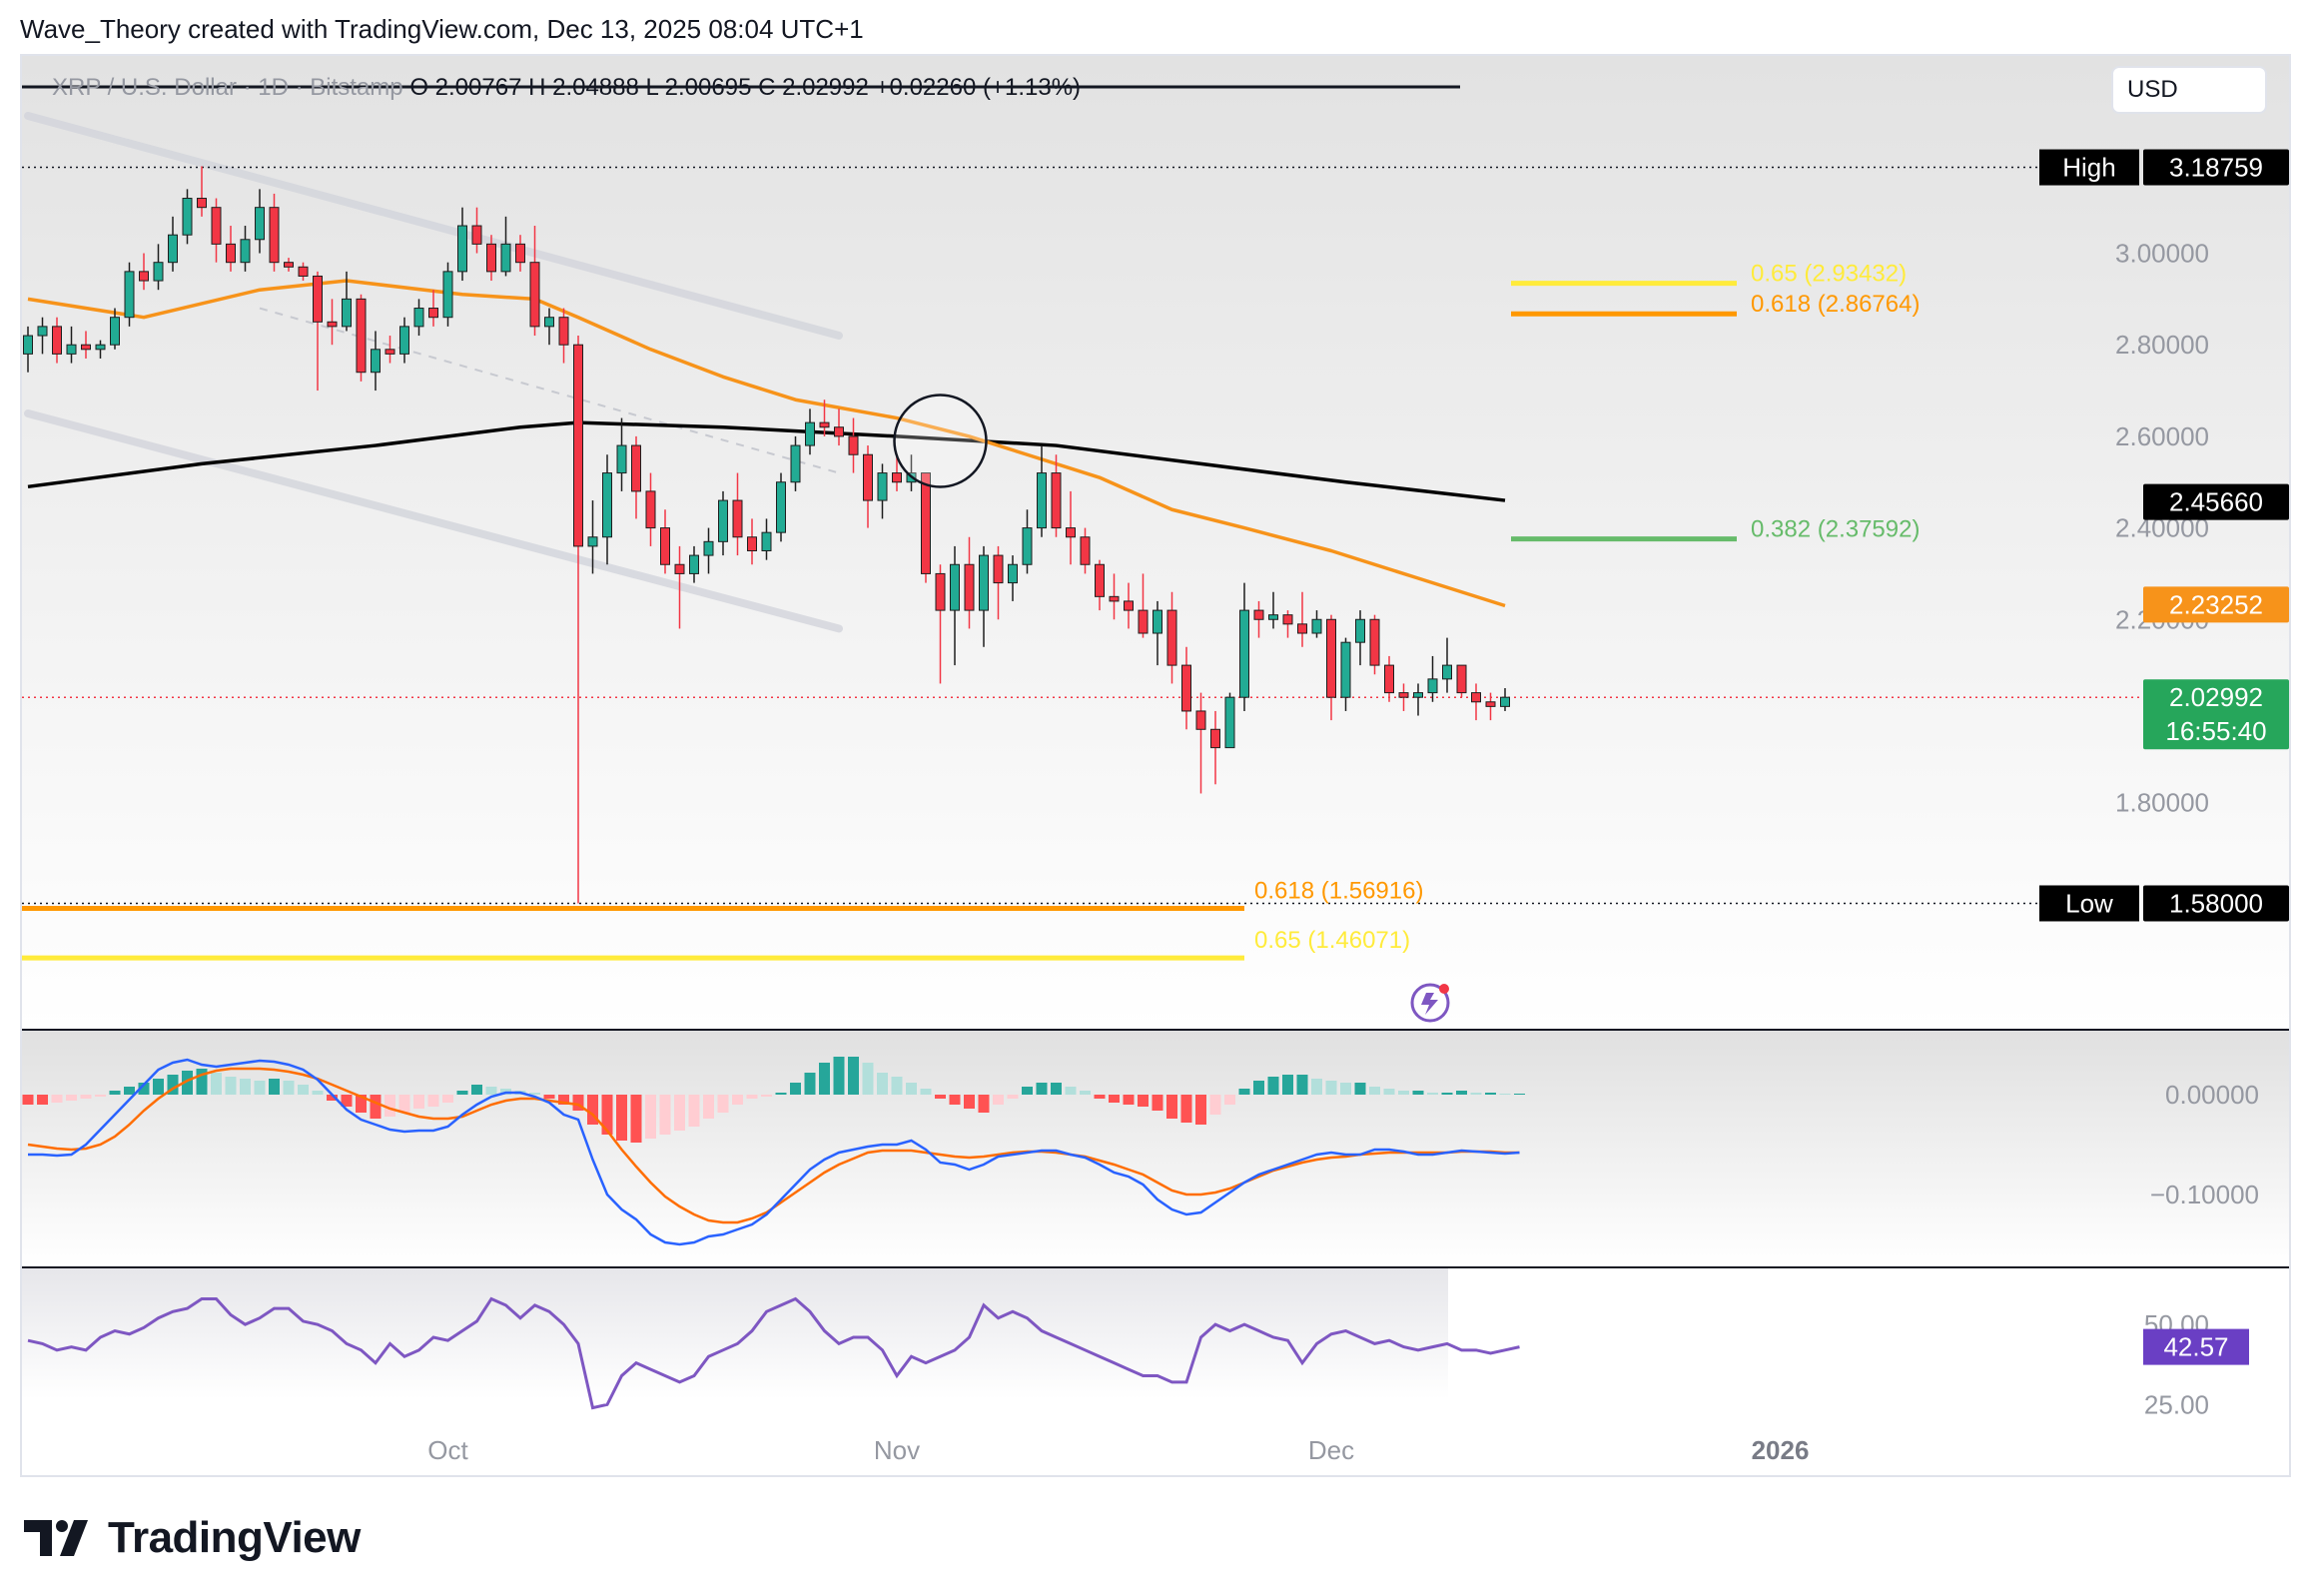  I want to click on price-label-text: 2.02992, so click(2216, 697).